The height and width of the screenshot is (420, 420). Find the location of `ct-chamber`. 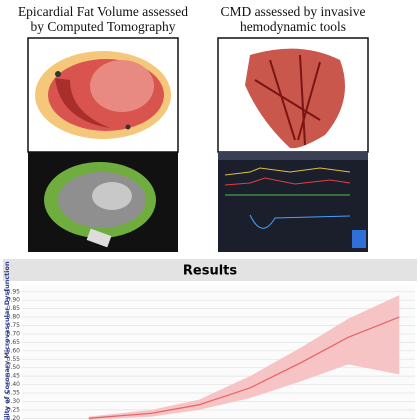

ct-chamber is located at coordinates (112, 196).